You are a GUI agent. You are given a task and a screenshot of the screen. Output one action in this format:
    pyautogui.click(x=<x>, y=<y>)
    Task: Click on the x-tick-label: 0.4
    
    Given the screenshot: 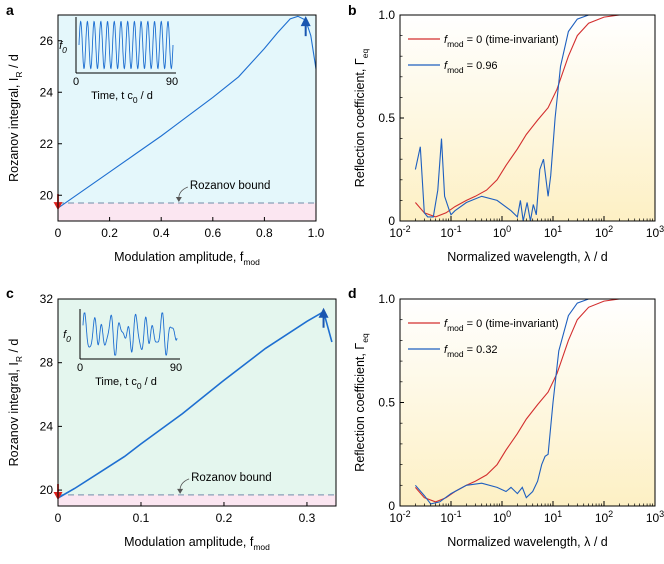 What is the action you would take?
    pyautogui.click(x=161, y=233)
    